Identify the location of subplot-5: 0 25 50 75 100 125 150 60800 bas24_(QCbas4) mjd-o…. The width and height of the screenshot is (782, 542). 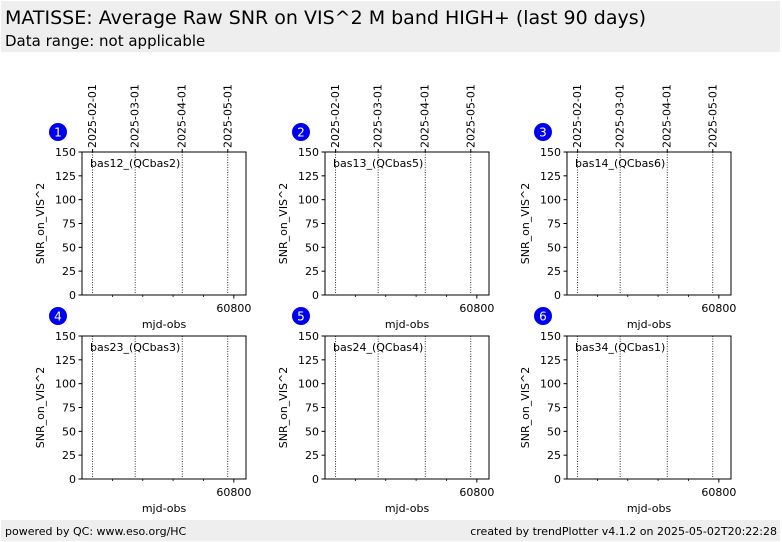
(385, 411).